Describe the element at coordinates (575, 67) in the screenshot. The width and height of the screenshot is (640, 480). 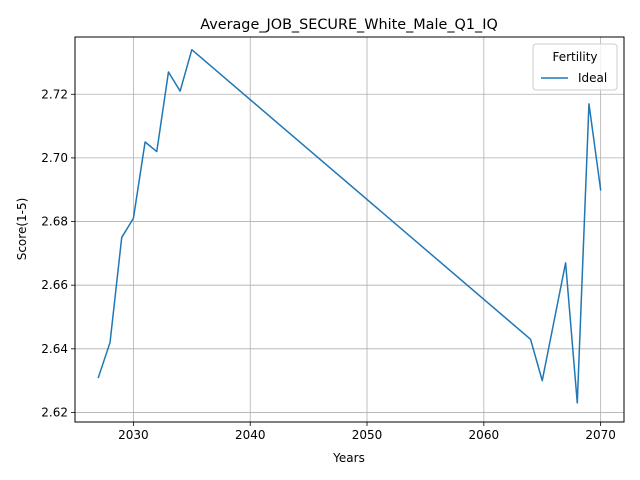
I see `legend: Fertility Ideal` at that location.